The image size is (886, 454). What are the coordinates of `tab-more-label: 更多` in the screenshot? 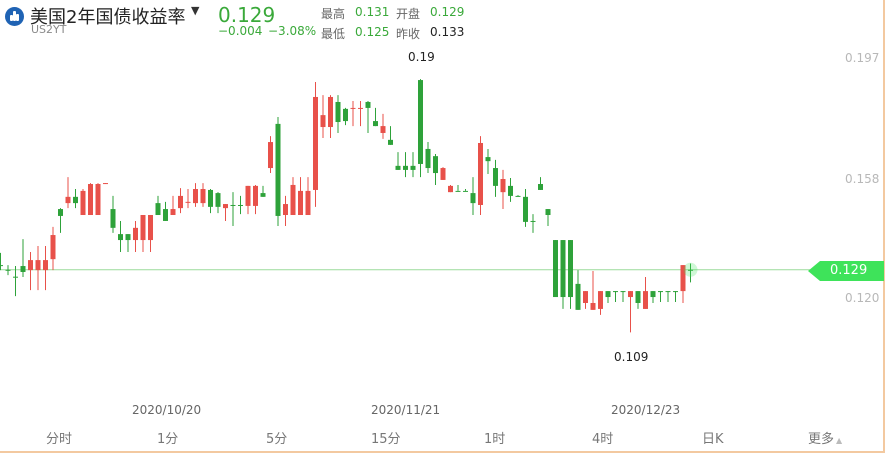 It's located at (821, 439).